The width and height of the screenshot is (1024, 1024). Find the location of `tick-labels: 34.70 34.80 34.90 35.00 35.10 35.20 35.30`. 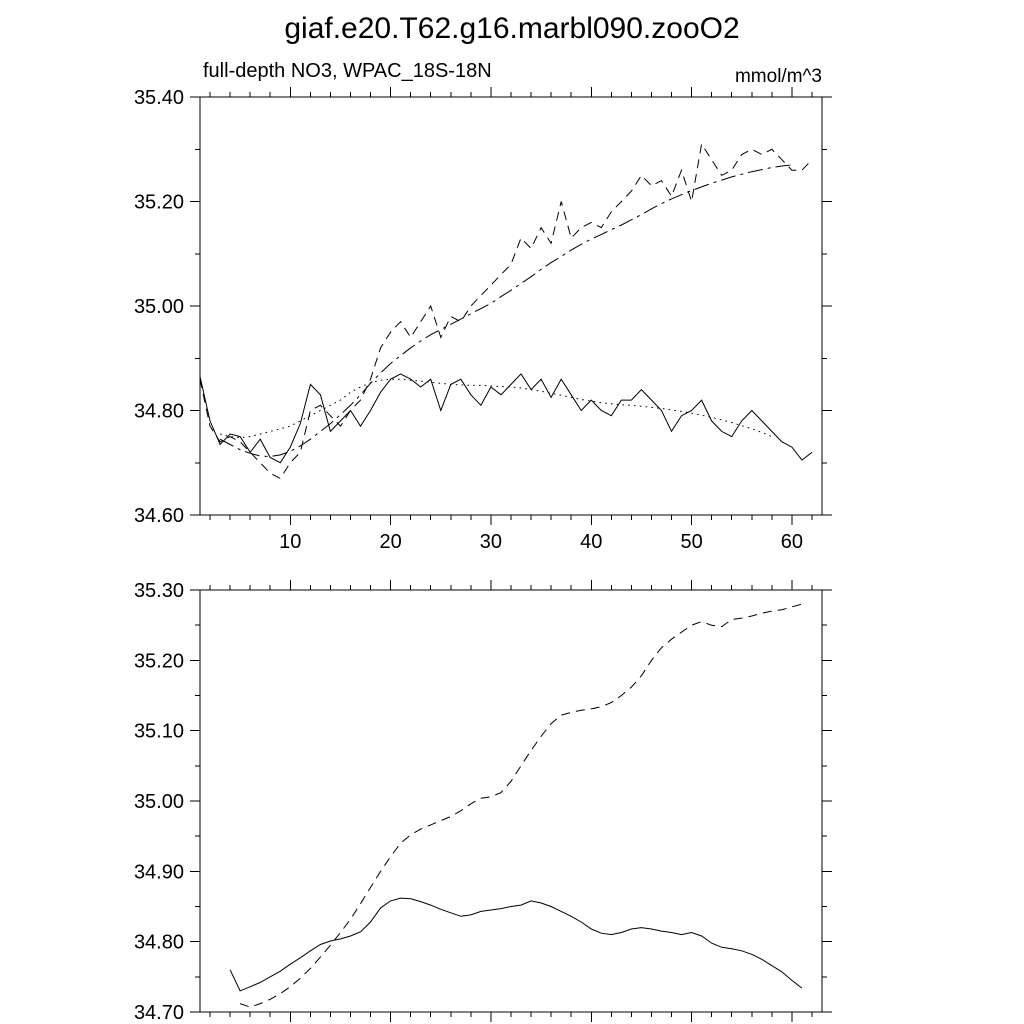

tick-labels: 34.70 34.80 34.90 35.00 35.10 35.20 35.30 is located at coordinates (159, 802).